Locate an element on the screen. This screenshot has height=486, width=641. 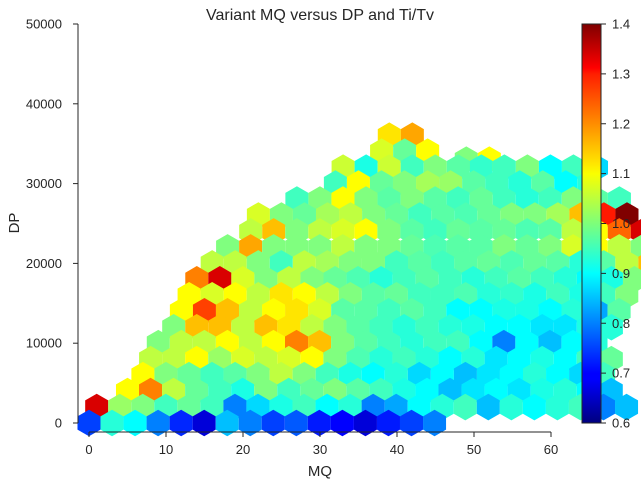
colorbar-tick-label: 1.4 is located at coordinates (621, 24).